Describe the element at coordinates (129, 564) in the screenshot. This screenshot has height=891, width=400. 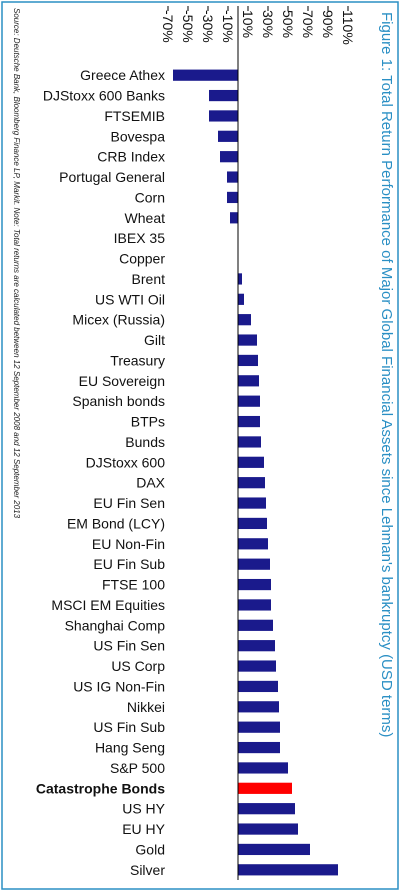
I see `category-label: EU Fin Sub` at that location.